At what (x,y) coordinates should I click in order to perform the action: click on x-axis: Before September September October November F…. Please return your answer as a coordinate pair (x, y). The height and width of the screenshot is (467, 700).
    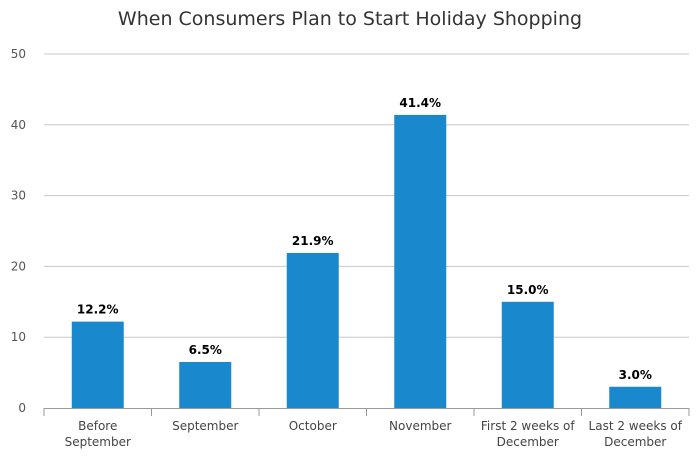
    Looking at the image, I should click on (366, 428).